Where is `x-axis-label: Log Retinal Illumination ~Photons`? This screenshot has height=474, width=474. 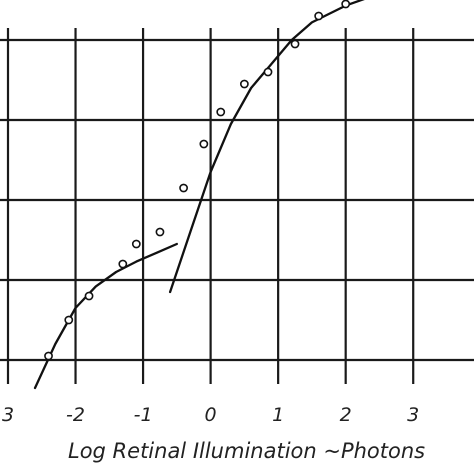 x-axis-label: Log Retinal Illumination ~Photons is located at coordinates (246, 451).